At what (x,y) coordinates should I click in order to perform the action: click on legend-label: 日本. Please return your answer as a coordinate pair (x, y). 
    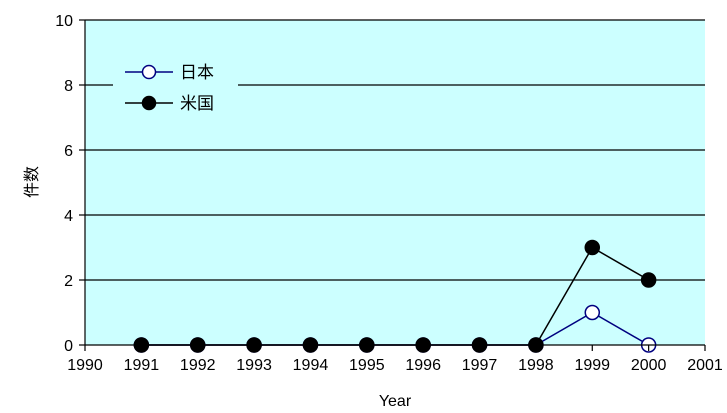
    Looking at the image, I should click on (197, 72).